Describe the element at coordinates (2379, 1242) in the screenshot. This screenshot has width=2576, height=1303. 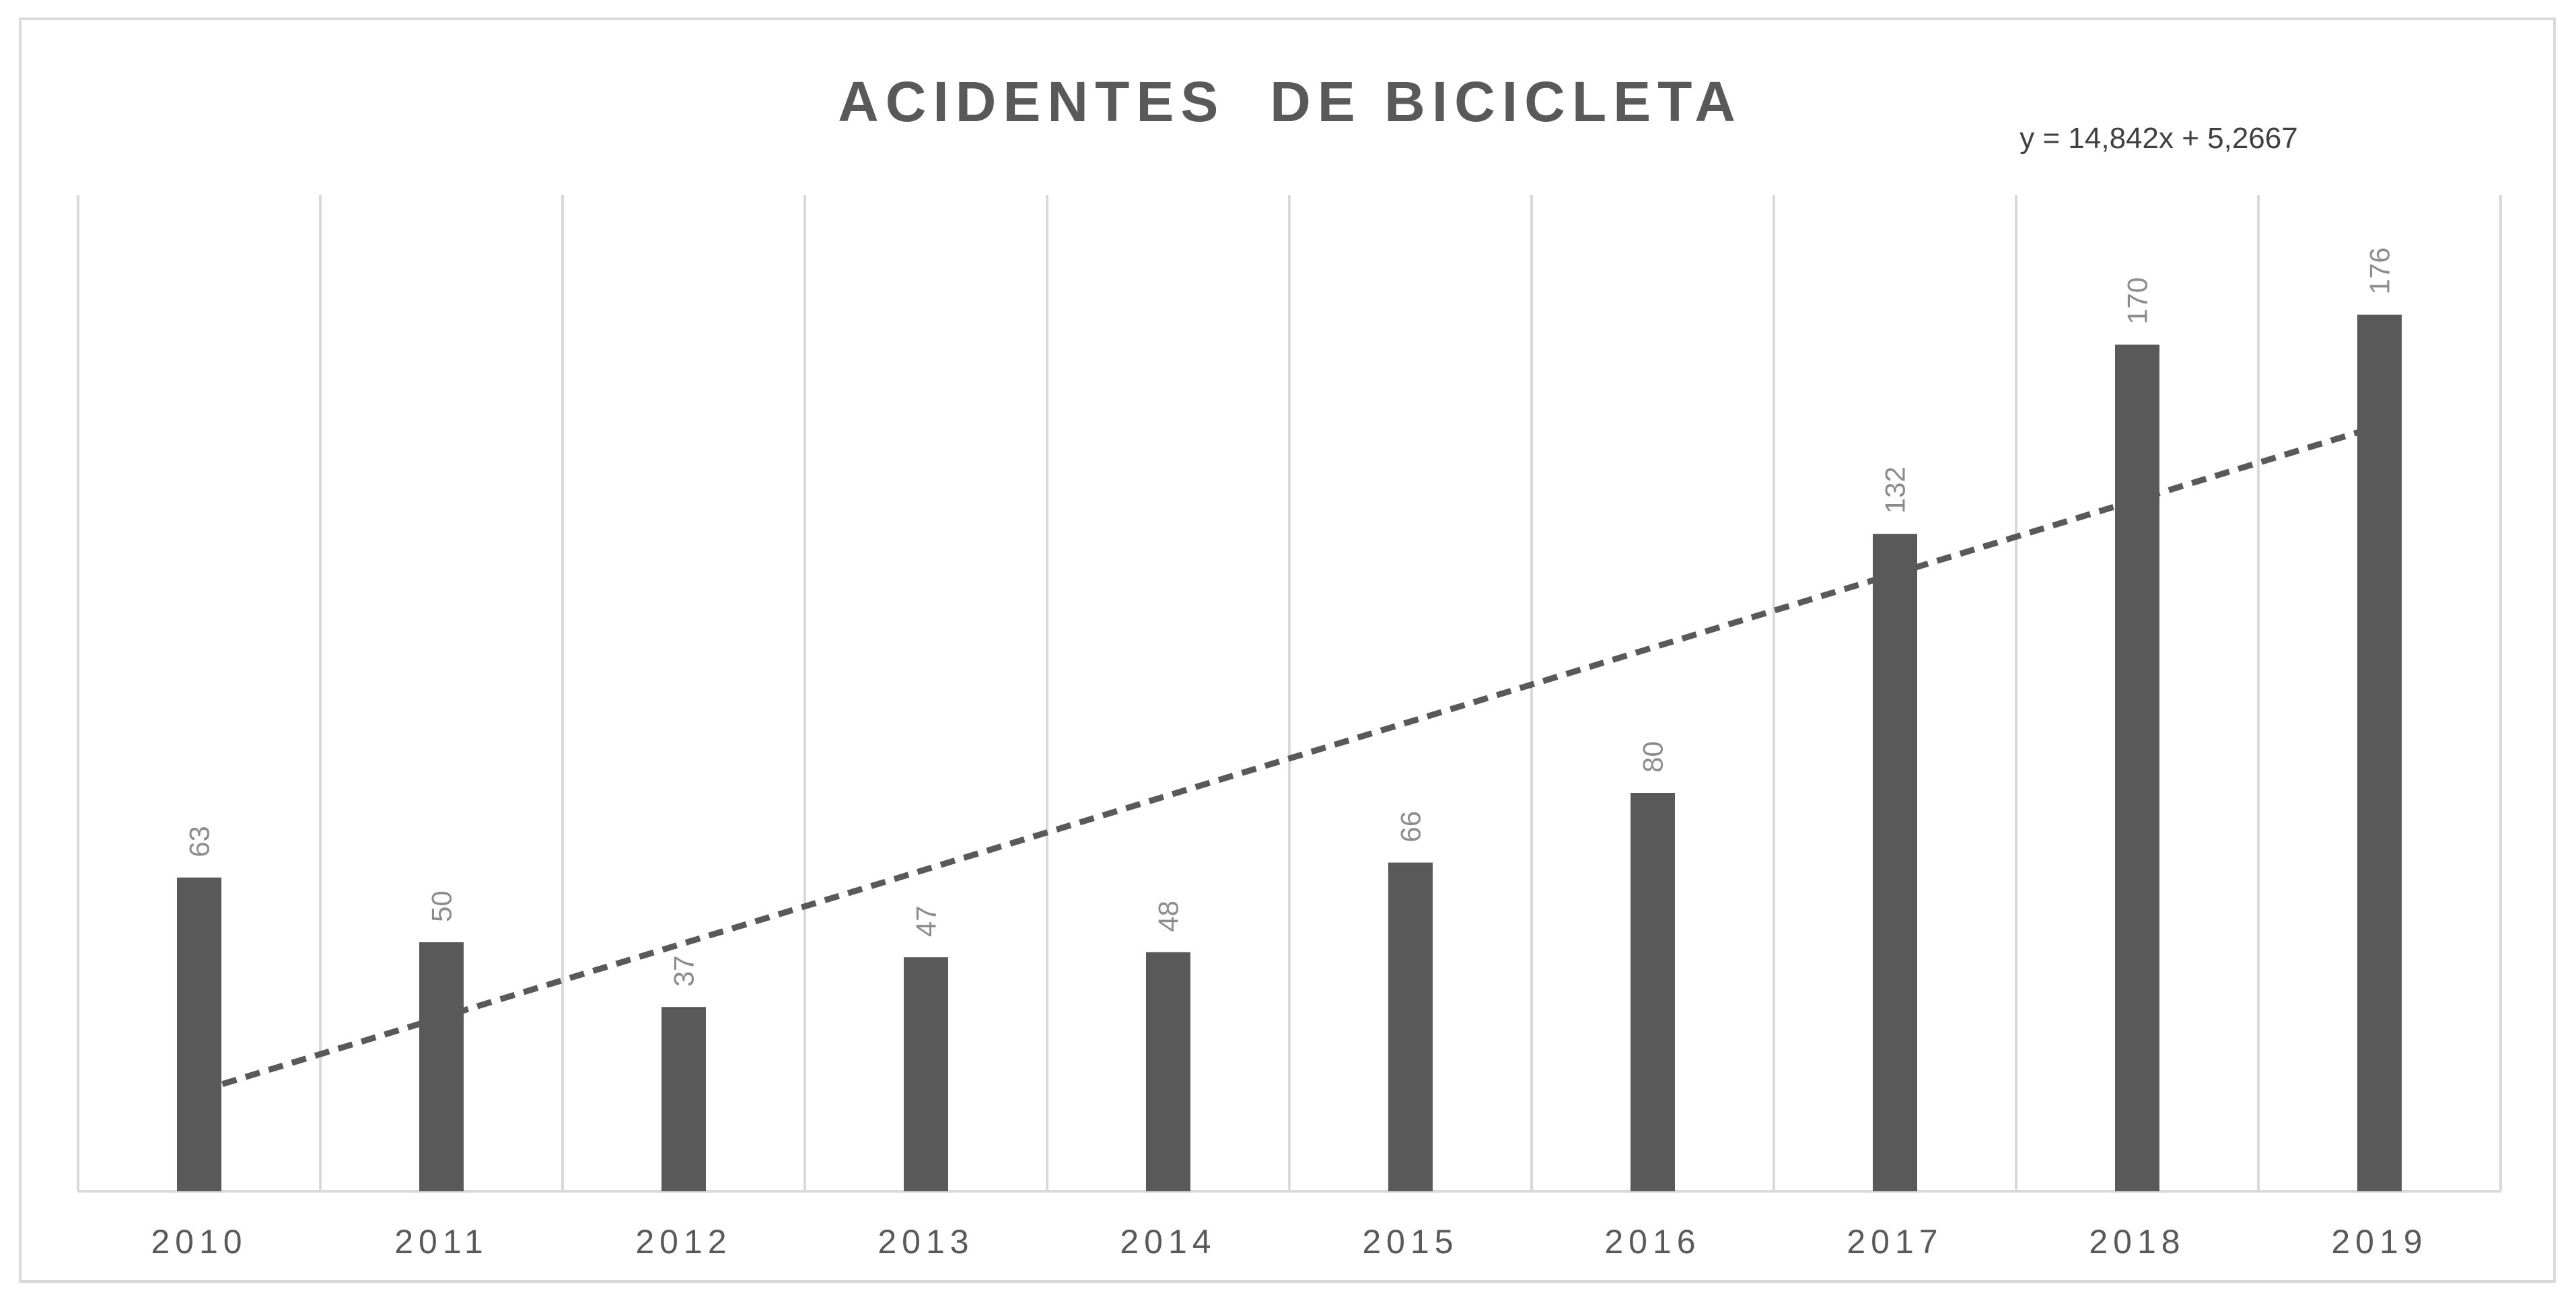
I see `x-tick-2019: 2019` at that location.